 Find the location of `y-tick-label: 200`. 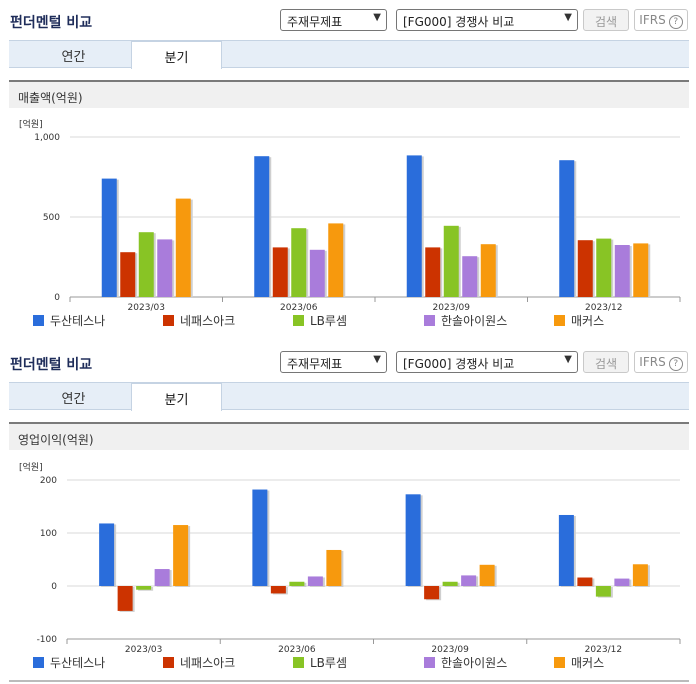

y-tick-label: 200 is located at coordinates (48, 481).